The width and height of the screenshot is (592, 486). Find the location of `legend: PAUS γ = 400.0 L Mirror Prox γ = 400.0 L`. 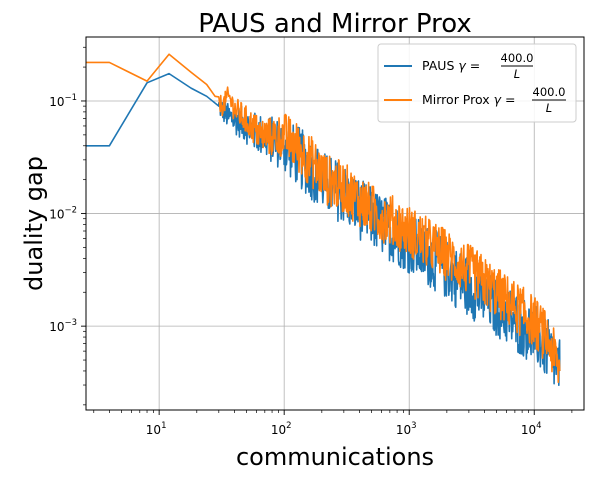

legend: PAUS γ = 400.0 L Mirror Prox γ = 400.0 L is located at coordinates (477, 83).